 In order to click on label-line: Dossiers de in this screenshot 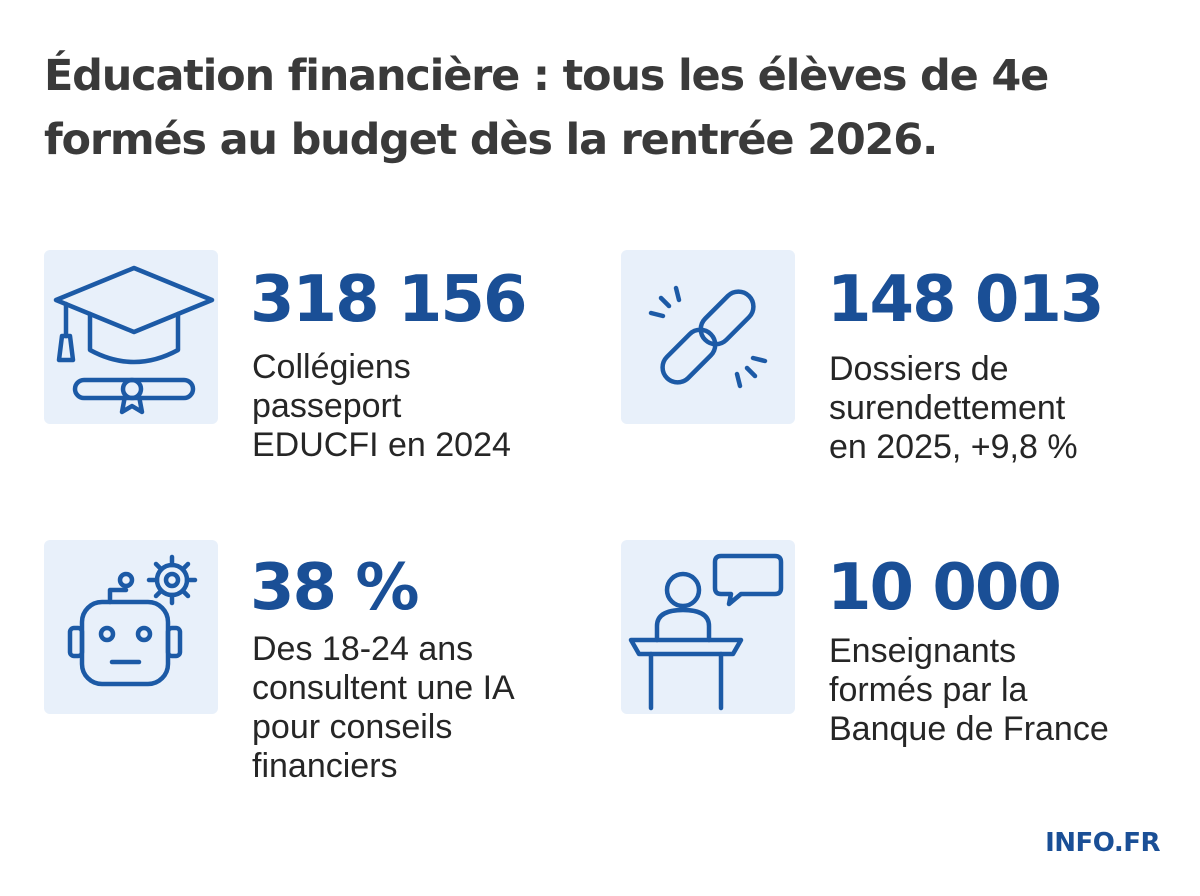, I will do `click(919, 369)`.